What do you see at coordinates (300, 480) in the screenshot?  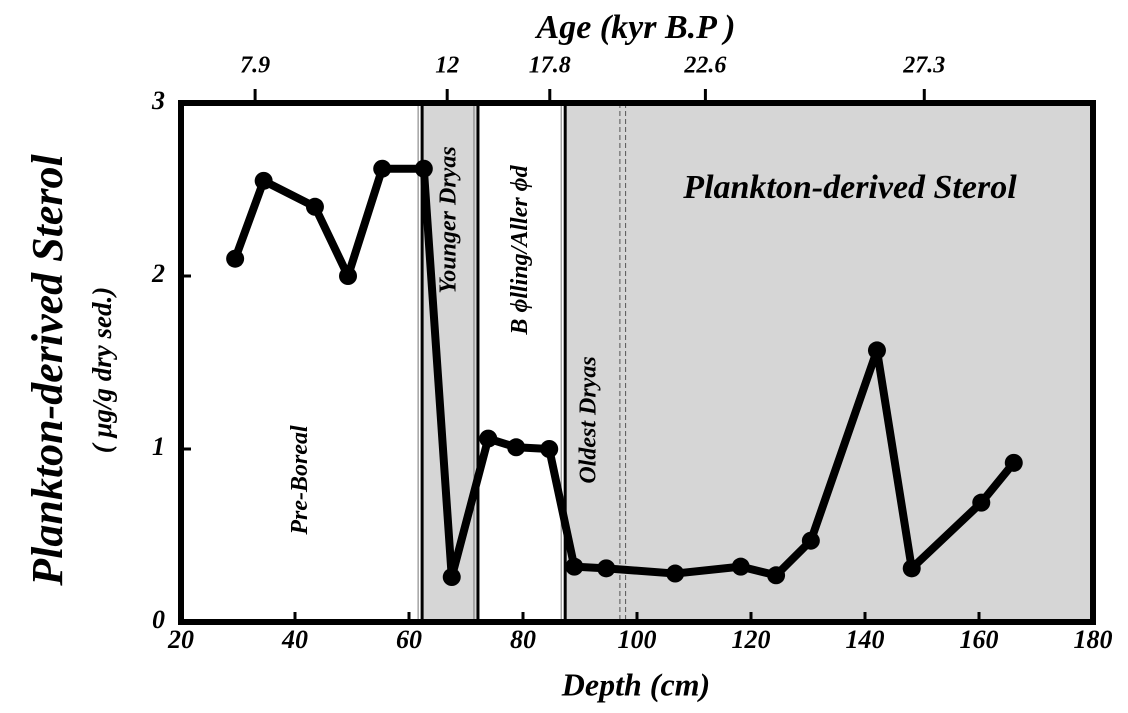 I see `zone-label: Pre-Boreal` at bounding box center [300, 480].